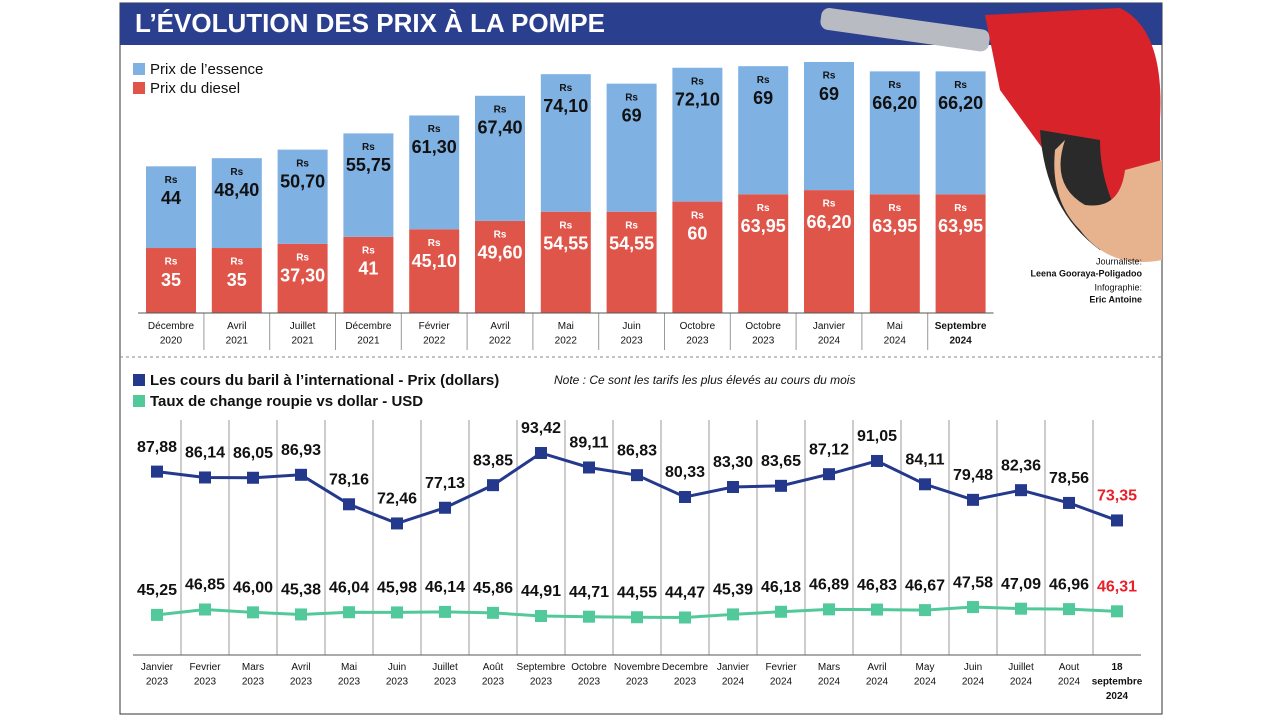 The image size is (1280, 720). What do you see at coordinates (733, 462) in the screenshot?
I see `value-label: 83,30` at bounding box center [733, 462].